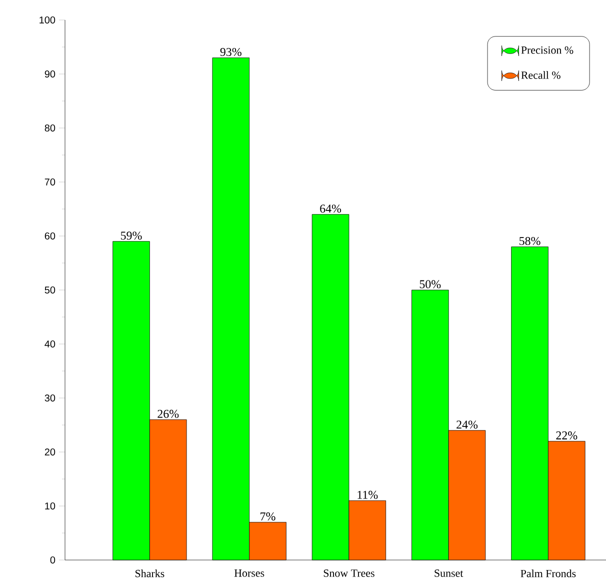  I want to click on data-label: 22%, so click(567, 435).